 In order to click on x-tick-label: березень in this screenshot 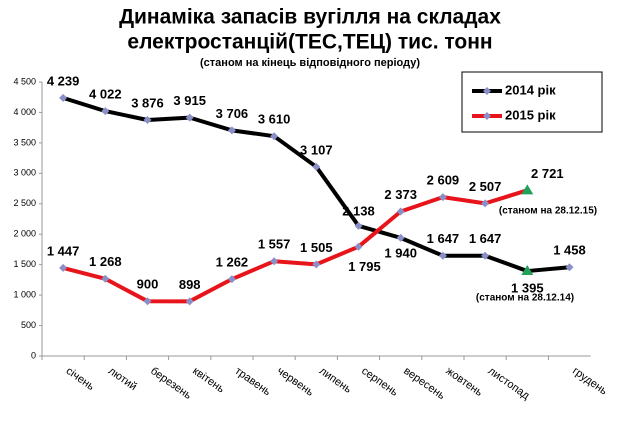, I will do `click(171, 383)`.